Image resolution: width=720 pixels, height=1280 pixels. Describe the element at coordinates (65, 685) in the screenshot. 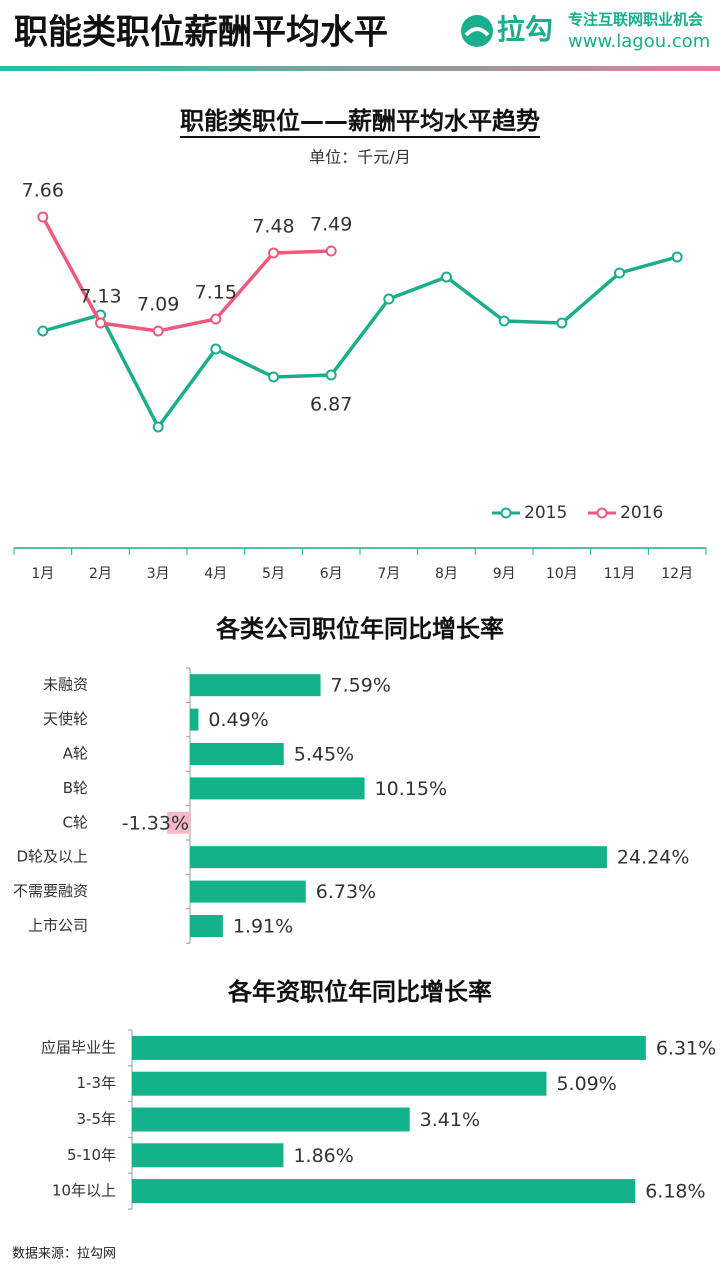

I see `category-label: 未融资` at that location.